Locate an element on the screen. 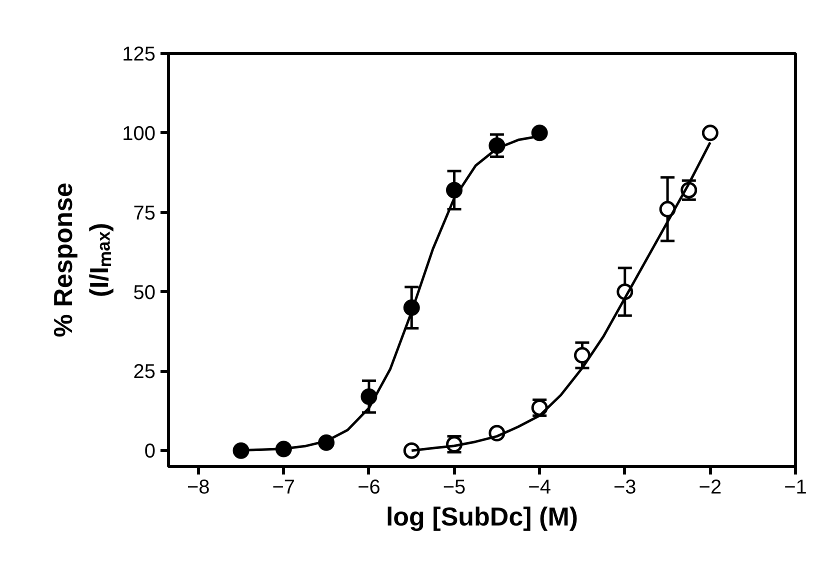 Image resolution: width=813 pixels, height=584 pixels. y-axis-title: % Response (I/Iₘₐₓ) is located at coordinates (81, 260).